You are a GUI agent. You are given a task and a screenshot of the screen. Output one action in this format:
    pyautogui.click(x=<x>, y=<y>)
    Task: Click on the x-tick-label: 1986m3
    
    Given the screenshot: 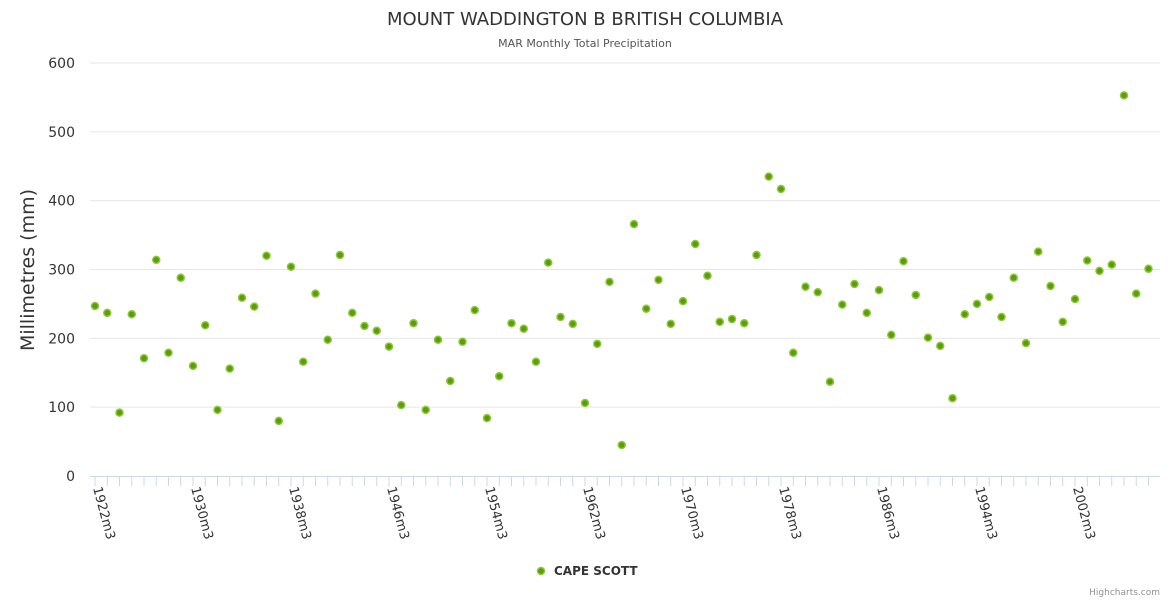 What is the action you would take?
    pyautogui.click(x=887, y=513)
    